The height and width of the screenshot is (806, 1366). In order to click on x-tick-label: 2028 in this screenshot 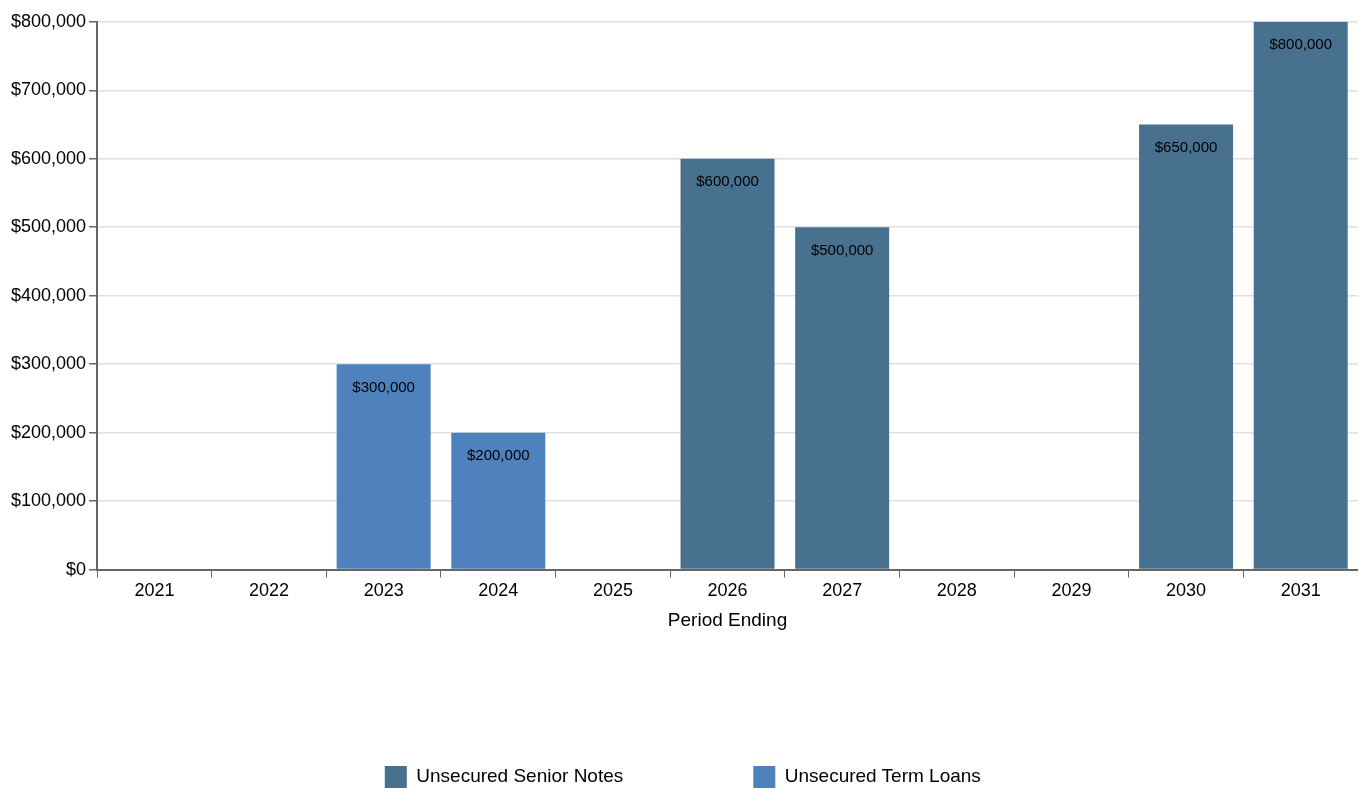, I will do `click(956, 590)`.